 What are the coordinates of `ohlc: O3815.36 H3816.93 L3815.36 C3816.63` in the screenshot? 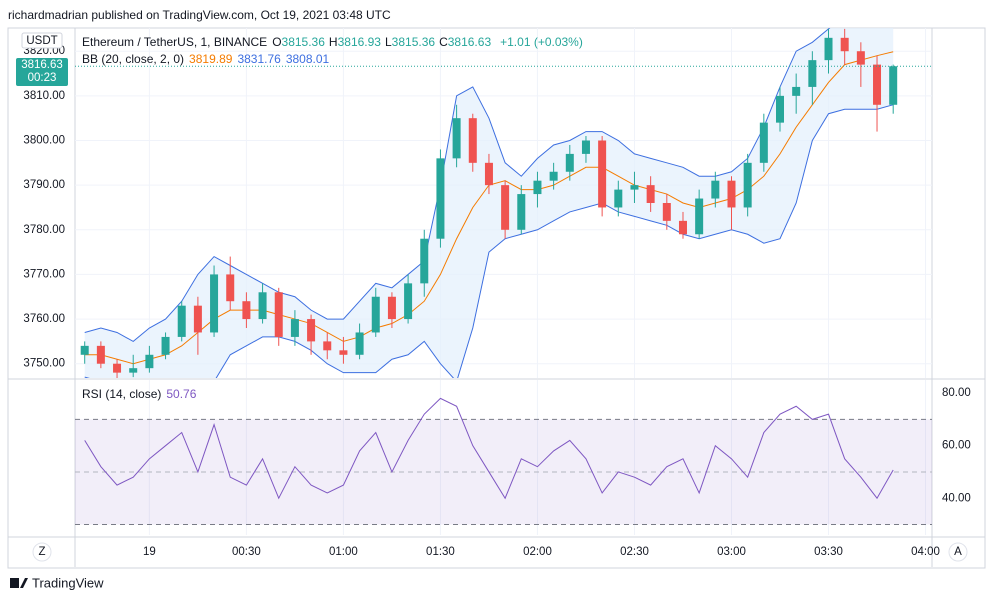 It's located at (383, 42).